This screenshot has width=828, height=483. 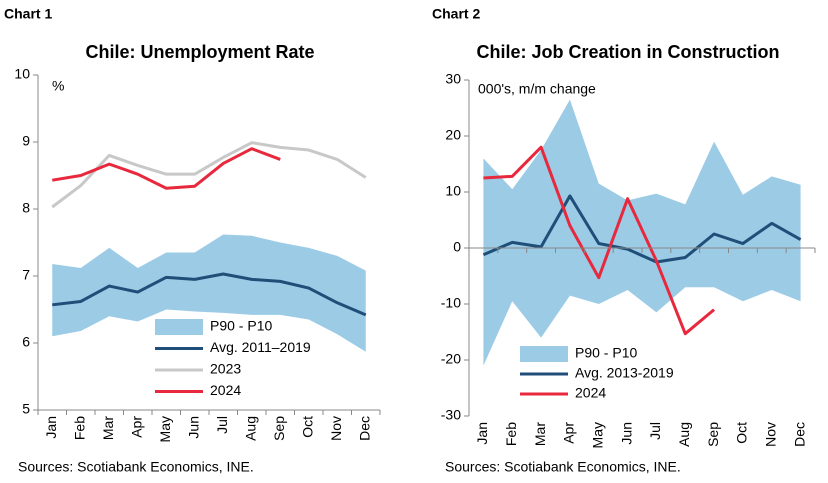 What do you see at coordinates (26, 342) in the screenshot?
I see `y-tick-label: 6` at bounding box center [26, 342].